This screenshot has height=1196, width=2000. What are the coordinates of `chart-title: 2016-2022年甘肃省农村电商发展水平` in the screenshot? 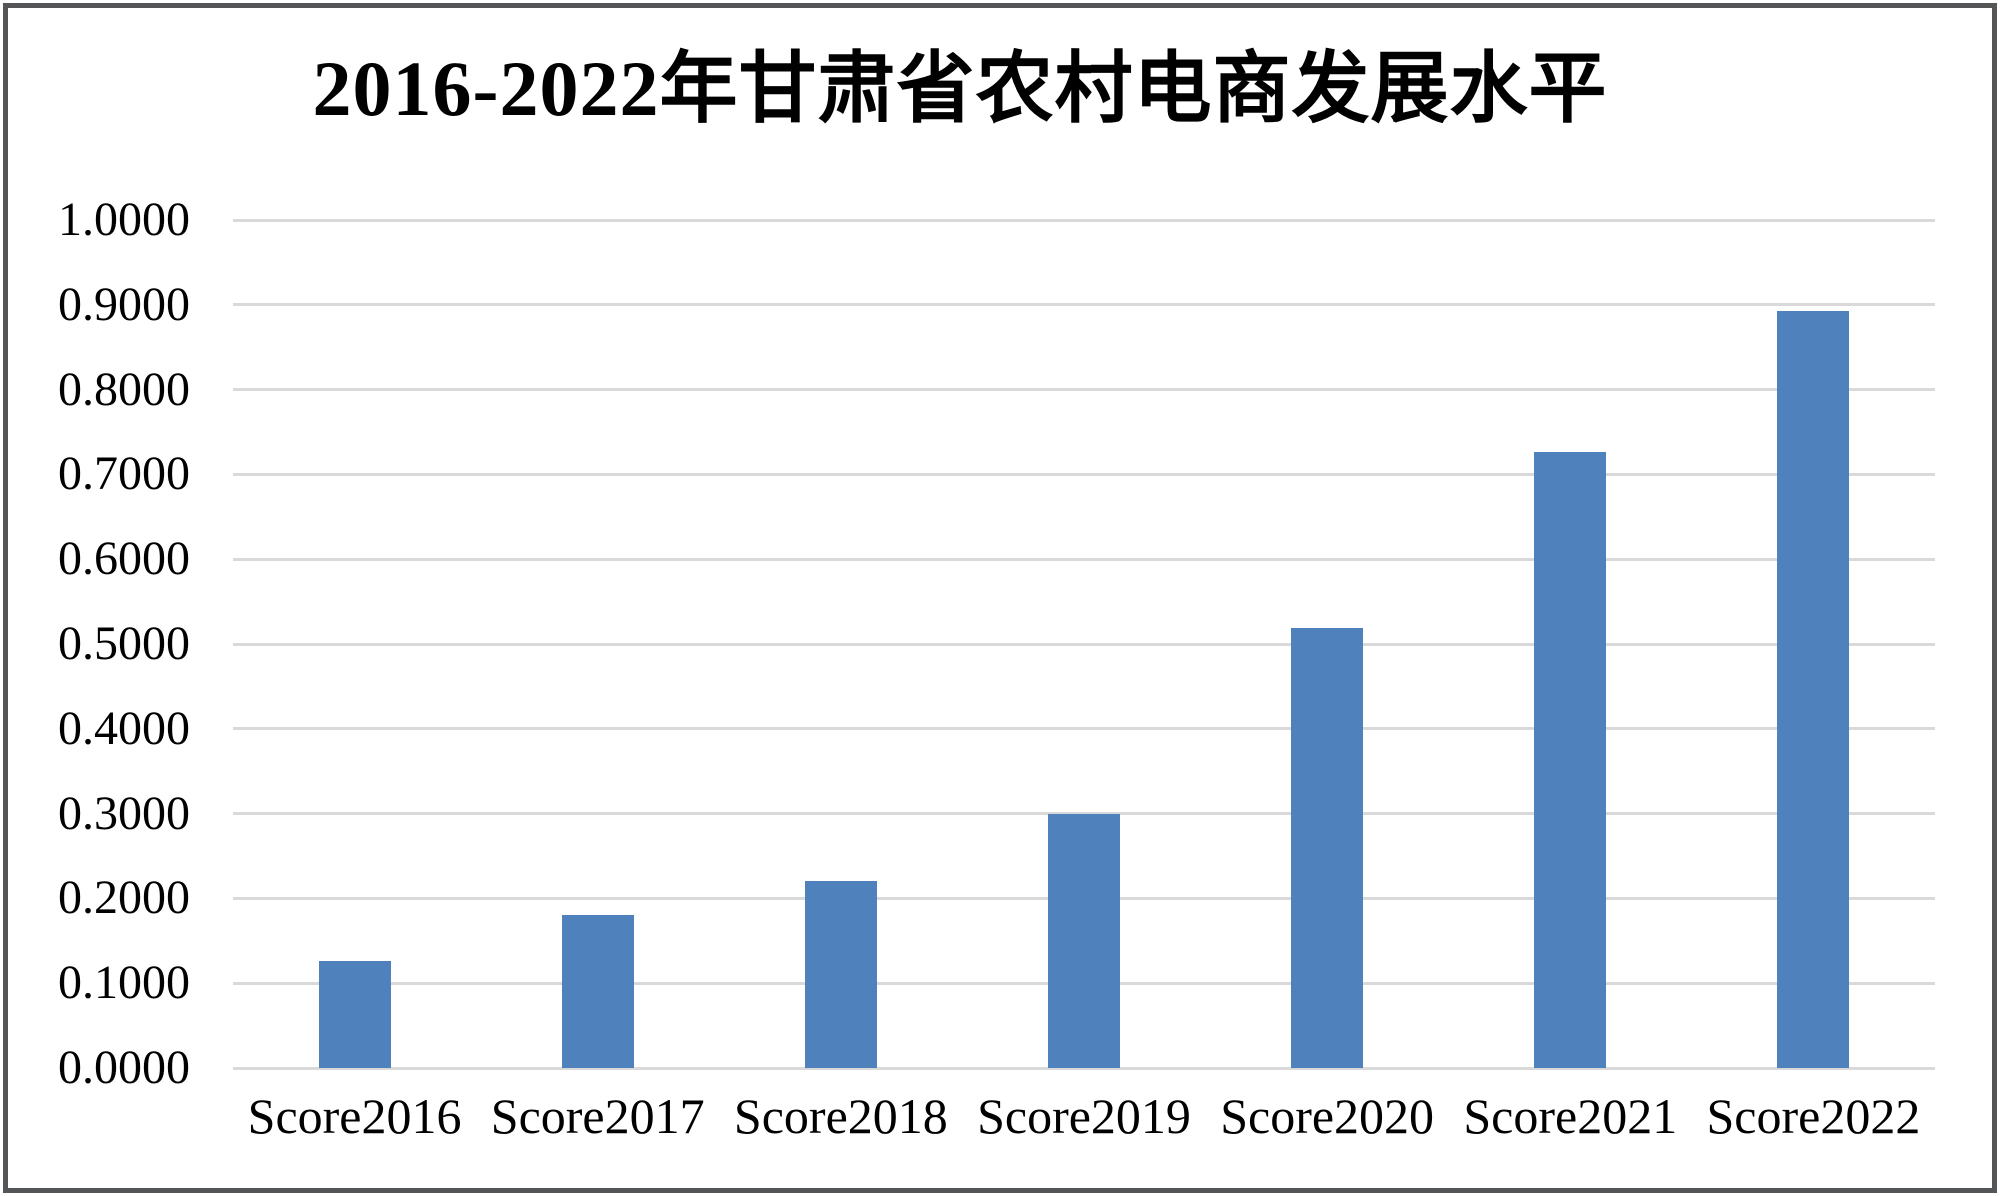 It's located at (960, 88).